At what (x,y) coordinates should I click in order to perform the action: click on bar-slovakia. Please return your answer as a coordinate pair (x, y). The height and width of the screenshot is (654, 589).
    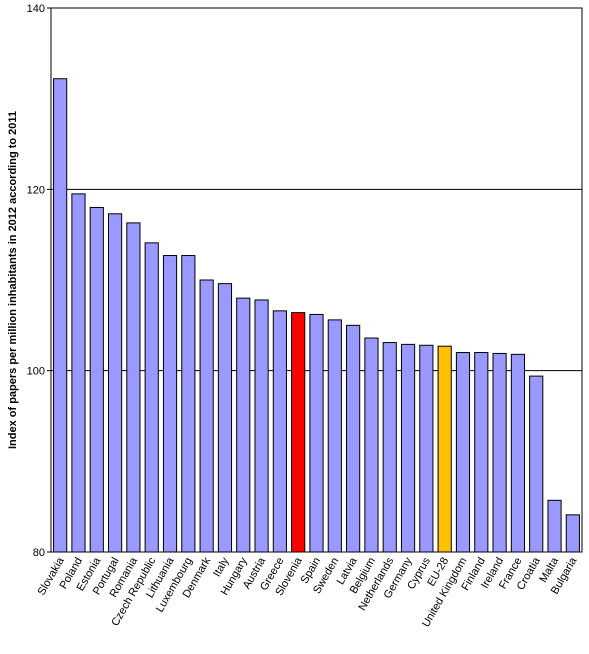
    Looking at the image, I should click on (60, 315).